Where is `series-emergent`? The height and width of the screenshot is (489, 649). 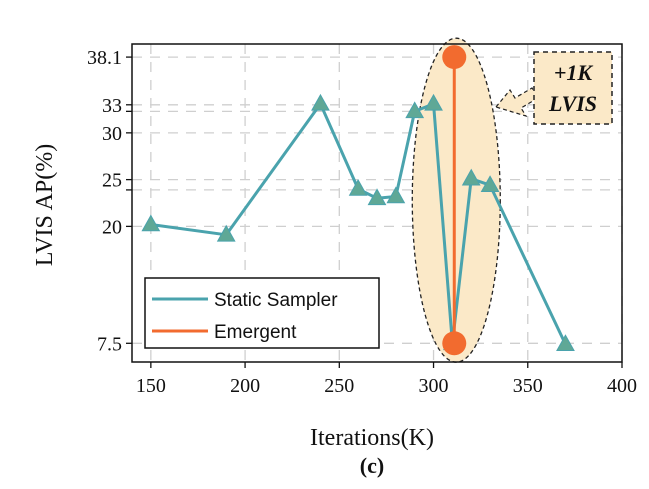 series-emergent is located at coordinates (454, 200).